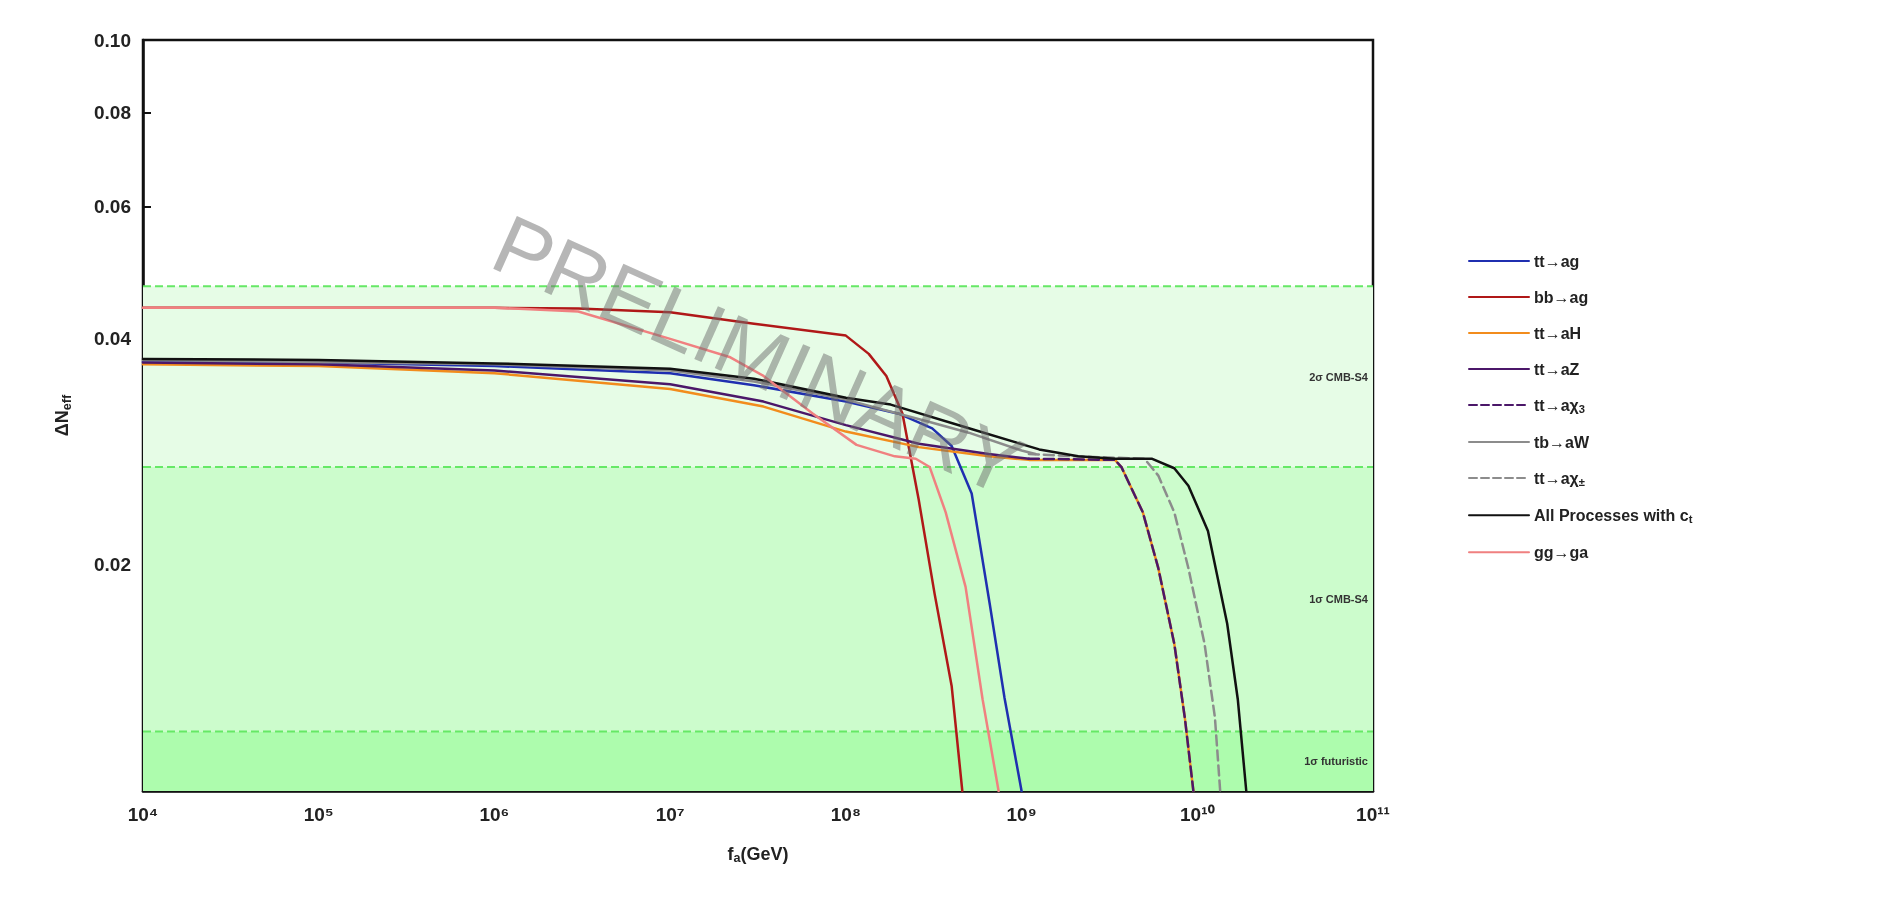 This screenshot has height=914, width=1885. Describe the element at coordinates (1021, 814) in the screenshot. I see `x-tick-label: 10⁹` at that location.